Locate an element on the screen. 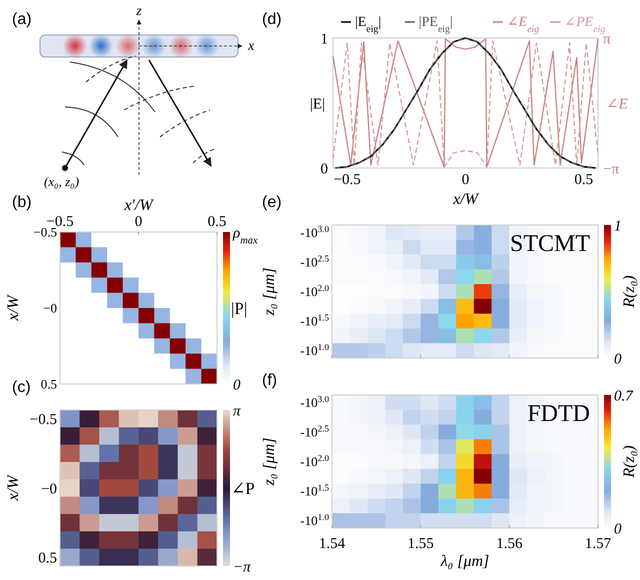  color-bar-title: ∠P is located at coordinates (243, 488).